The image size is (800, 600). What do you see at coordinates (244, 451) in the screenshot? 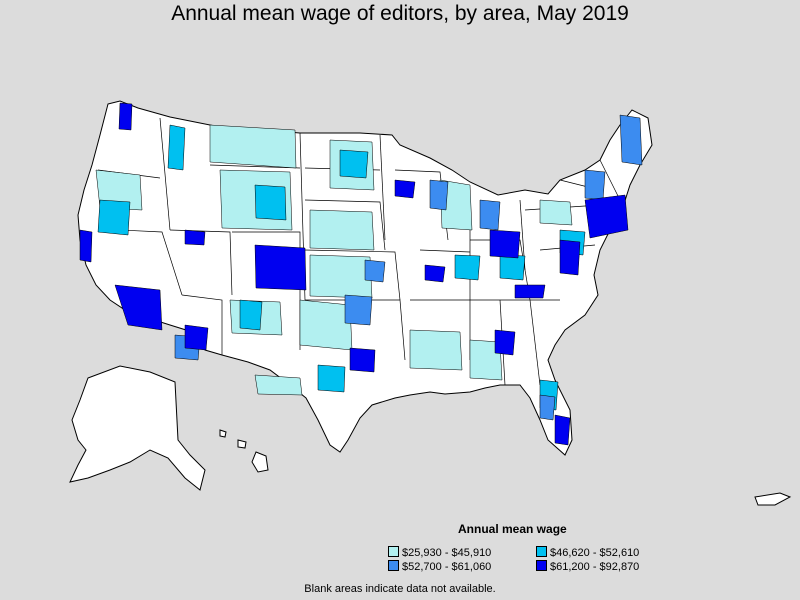
I see `hawaii` at bounding box center [244, 451].